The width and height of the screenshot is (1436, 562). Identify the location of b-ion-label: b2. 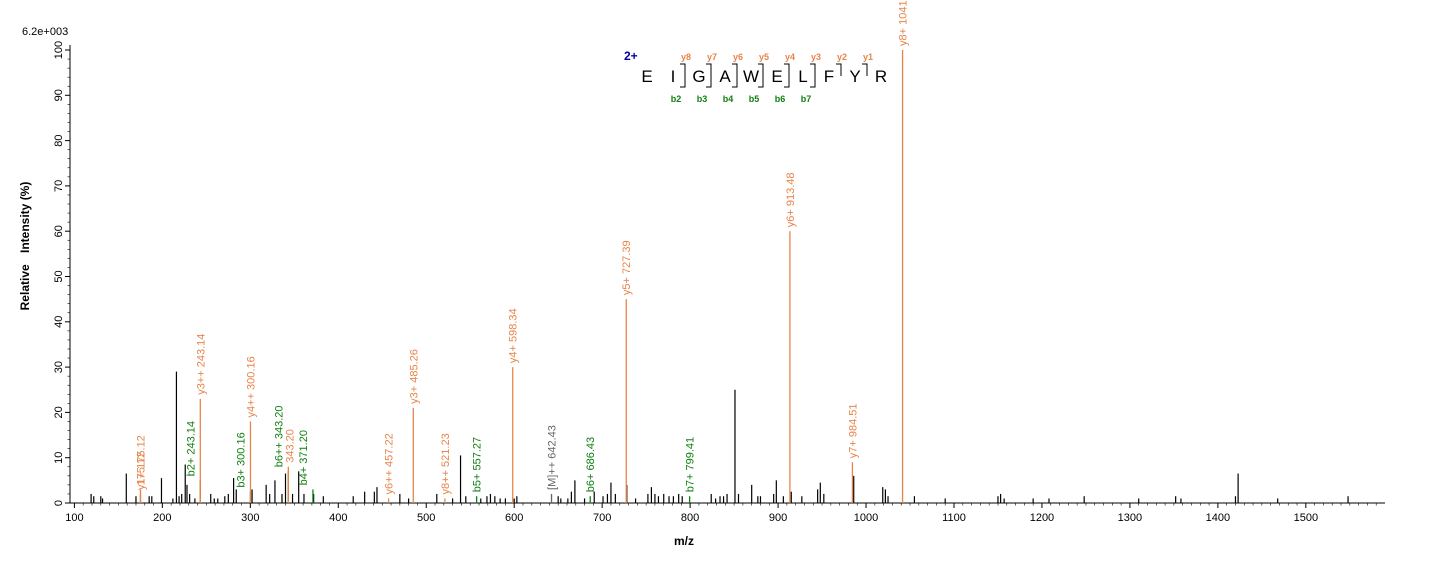
(676, 99).